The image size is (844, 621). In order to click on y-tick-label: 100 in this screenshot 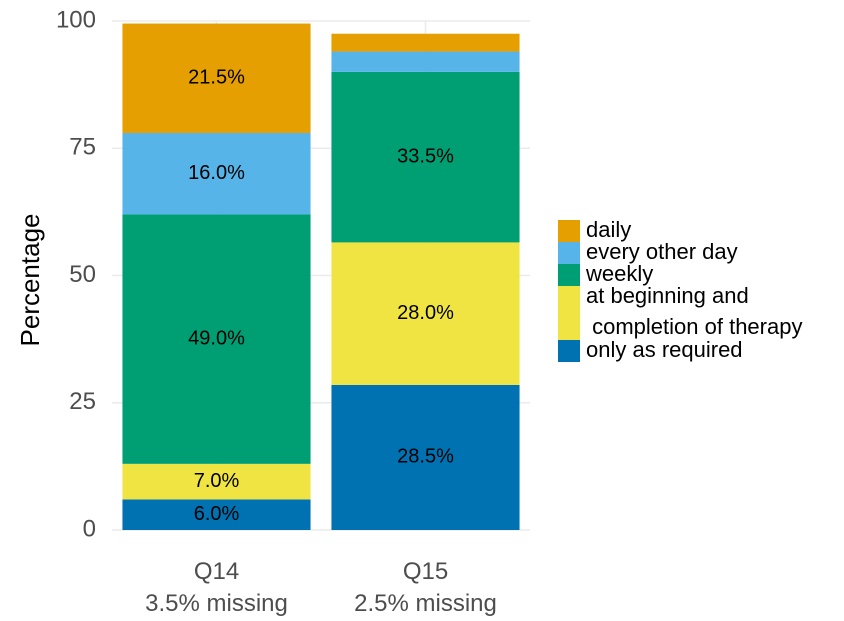, I will do `click(76, 19)`.